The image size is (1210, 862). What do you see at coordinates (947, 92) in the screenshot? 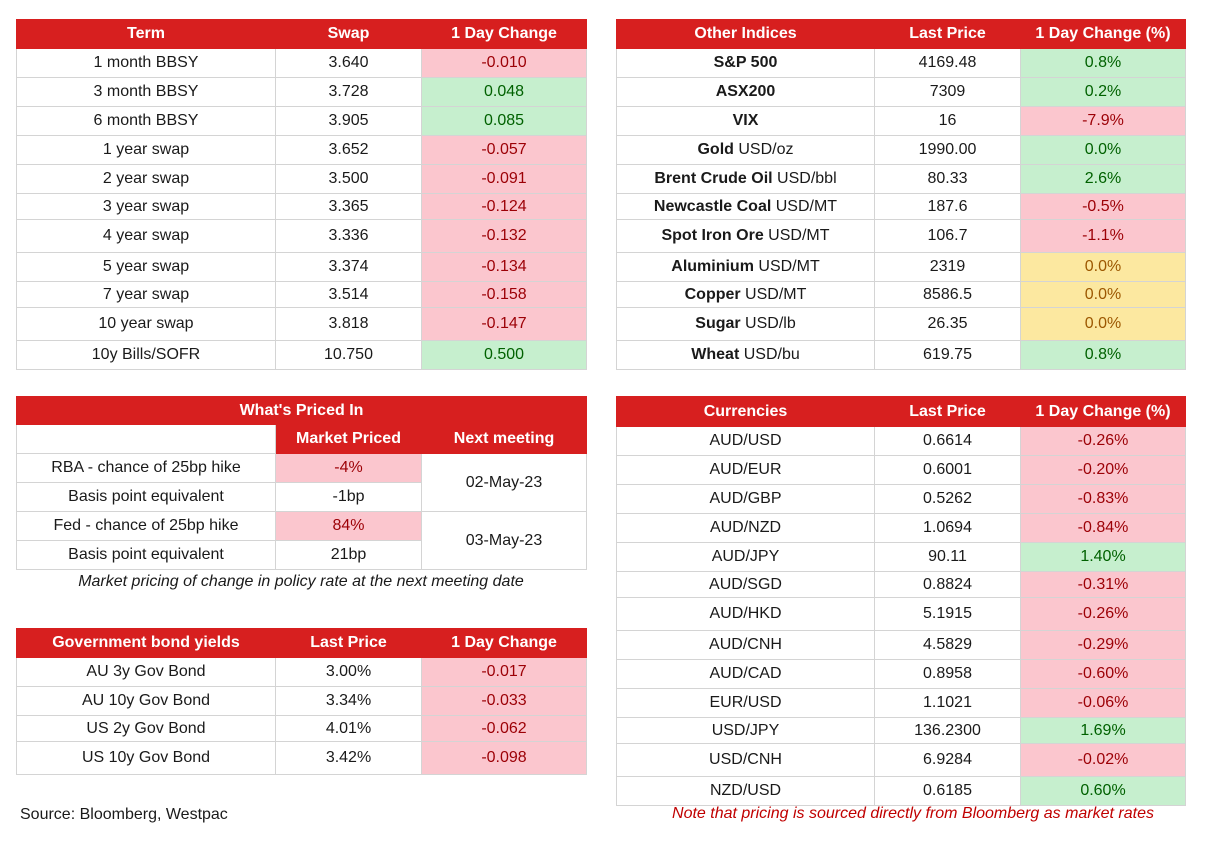
I see `price-cell: 7309` at bounding box center [947, 92].